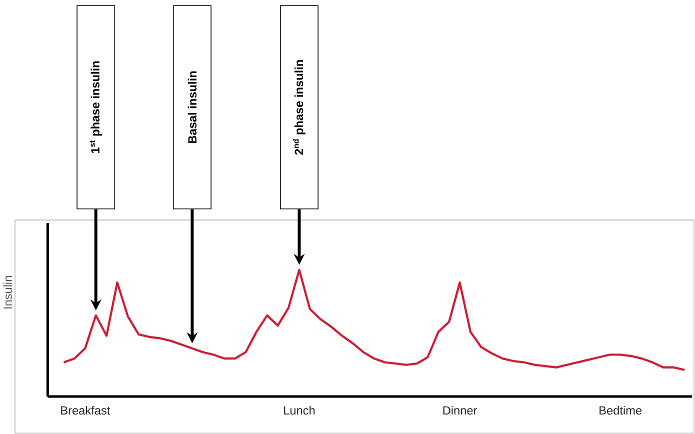 The height and width of the screenshot is (434, 695). Describe the element at coordinates (299, 107) in the screenshot. I see `text: 2$^{nd}$ phase insulin` at that location.